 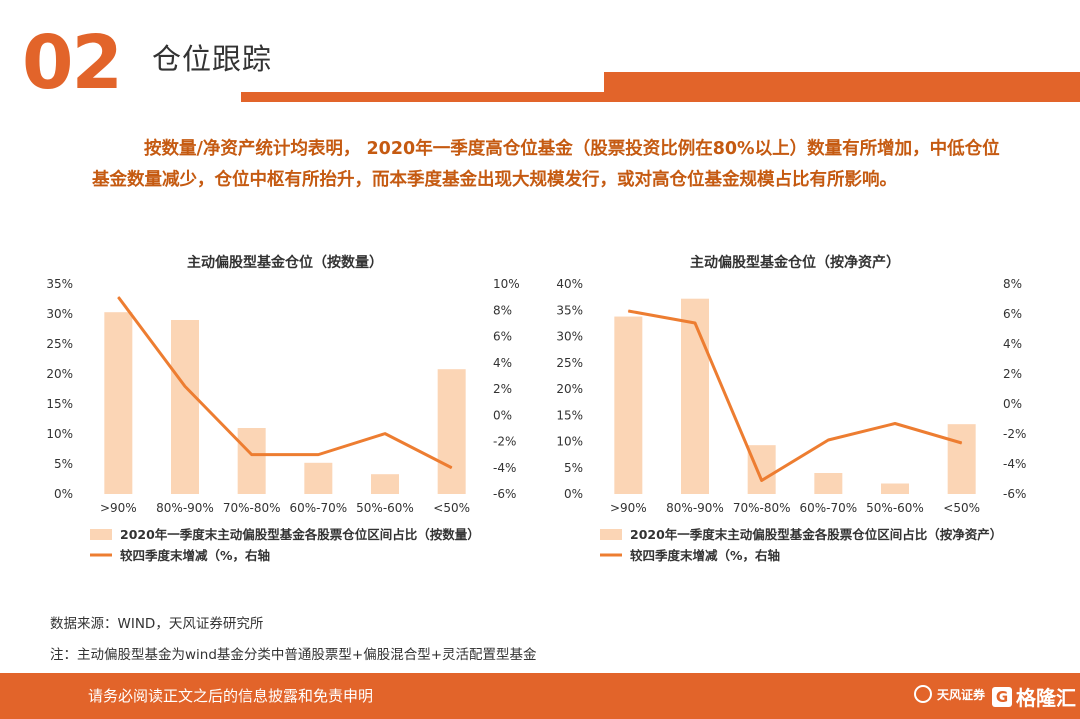 What do you see at coordinates (795, 262) in the screenshot?
I see `chart-title: 主动偏股型基金仓位（按净资产）` at bounding box center [795, 262].